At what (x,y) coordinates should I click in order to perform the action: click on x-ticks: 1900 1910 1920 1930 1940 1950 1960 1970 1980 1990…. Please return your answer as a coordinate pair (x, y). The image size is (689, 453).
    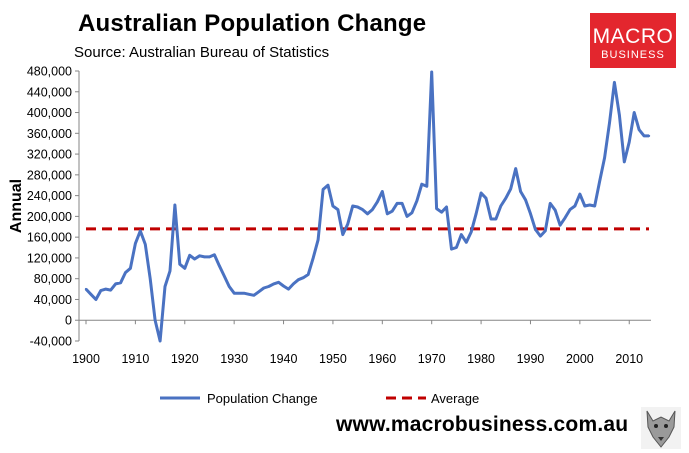
    Looking at the image, I should click on (357, 343).